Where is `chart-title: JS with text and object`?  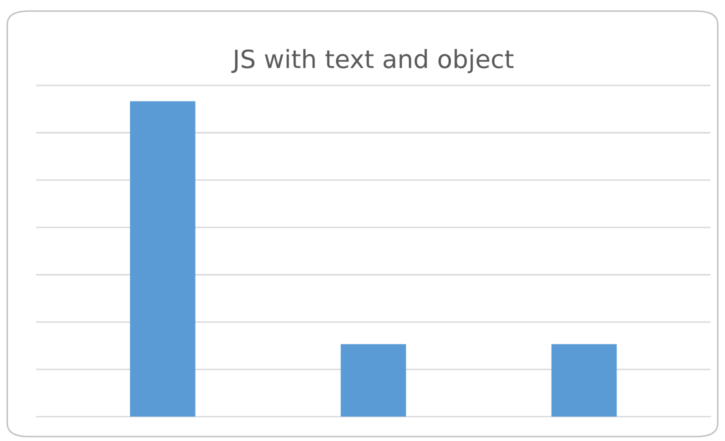 chart-title: JS with text and object is located at coordinates (372, 61).